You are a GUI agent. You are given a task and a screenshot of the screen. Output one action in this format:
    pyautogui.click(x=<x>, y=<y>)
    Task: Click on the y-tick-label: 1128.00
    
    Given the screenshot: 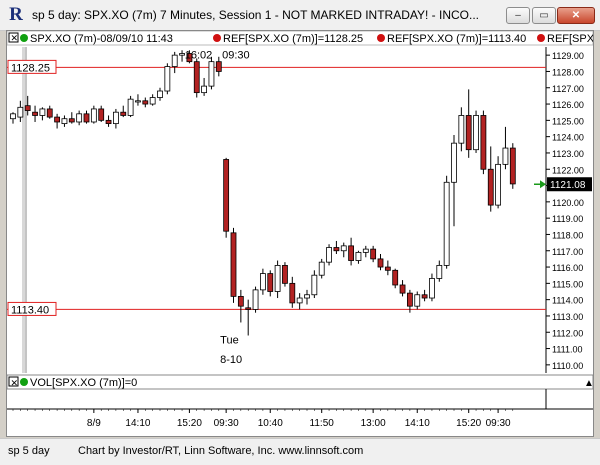 What is the action you would take?
    pyautogui.click(x=568, y=72)
    